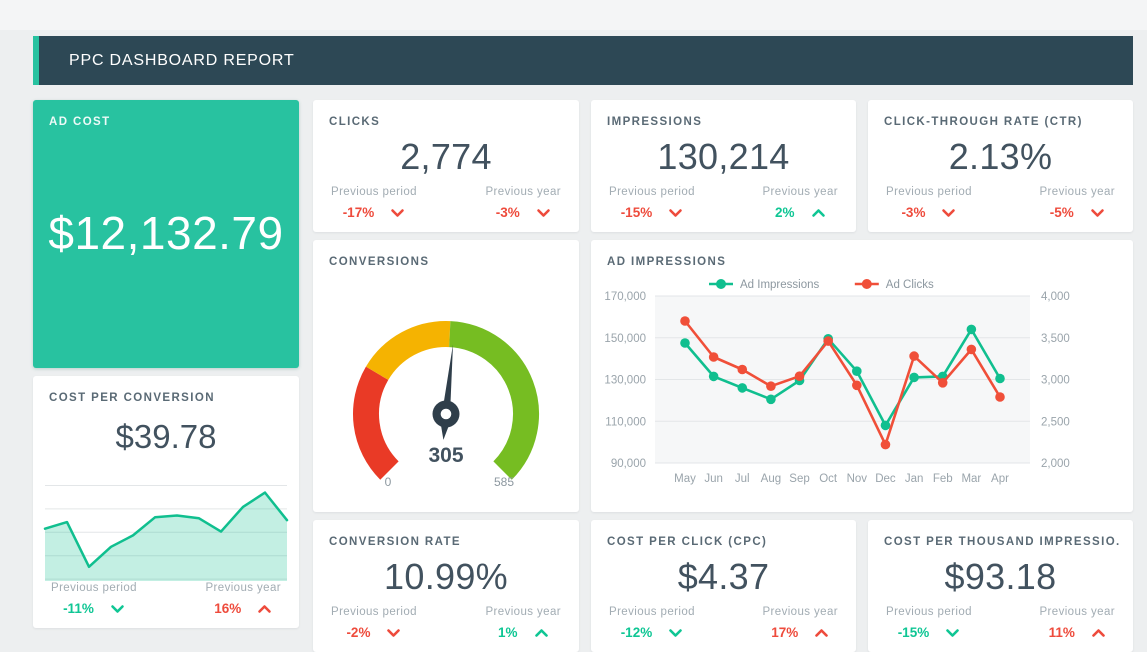 Image resolution: width=1147 pixels, height=652 pixels. I want to click on card-title: COST PER CONVERSION, so click(132, 398).